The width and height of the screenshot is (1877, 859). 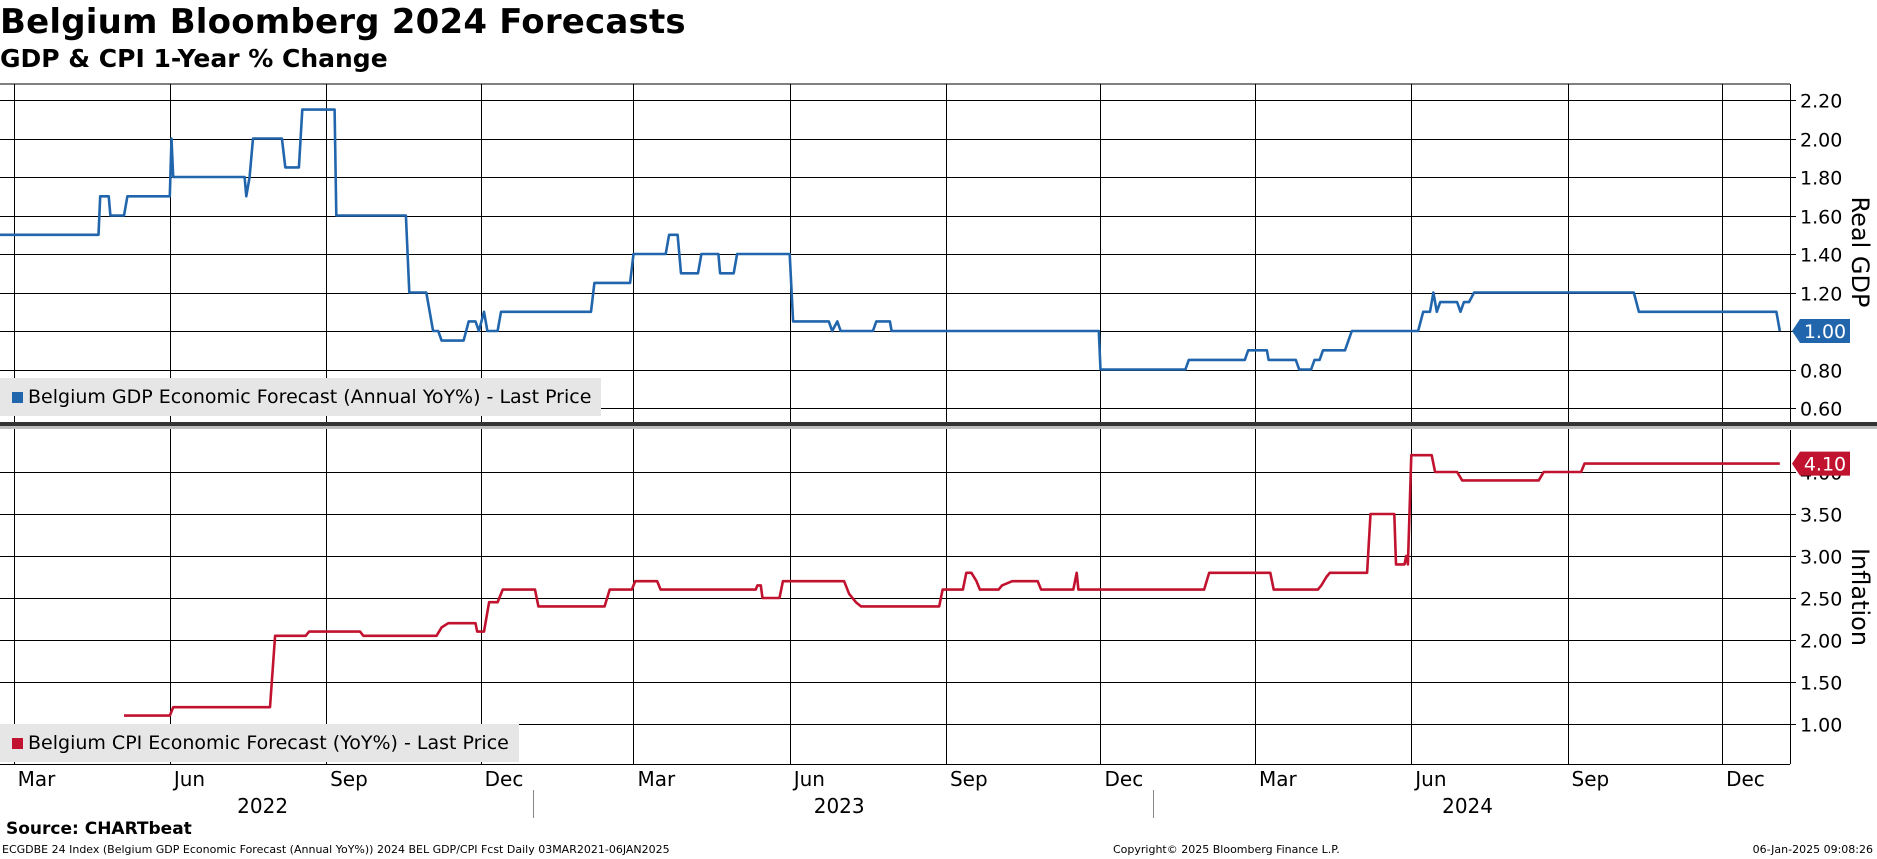 What do you see at coordinates (1821, 726) in the screenshot?
I see `y-tick-label: 1.00` at bounding box center [1821, 726].